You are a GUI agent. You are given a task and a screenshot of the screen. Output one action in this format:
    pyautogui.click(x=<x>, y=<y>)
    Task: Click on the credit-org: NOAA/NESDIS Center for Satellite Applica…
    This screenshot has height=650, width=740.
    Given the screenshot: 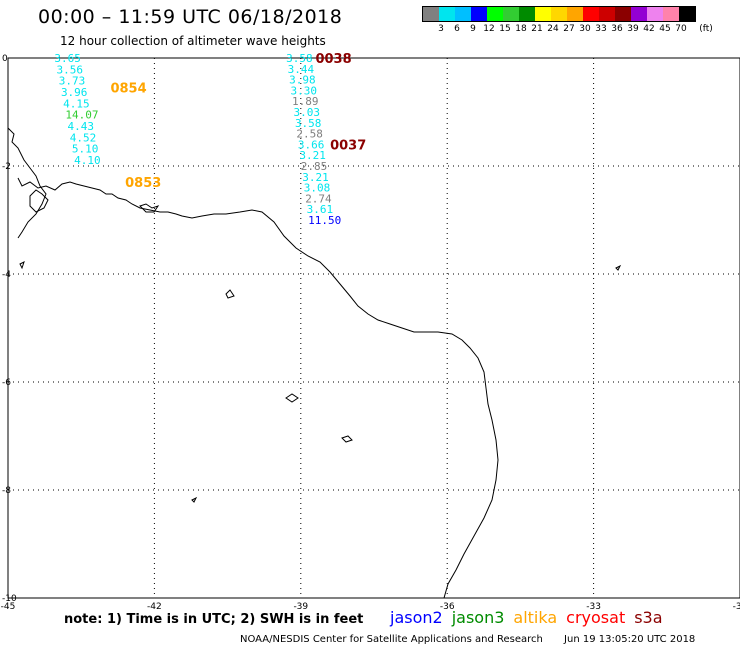 What is the action you would take?
    pyautogui.click(x=391, y=639)
    